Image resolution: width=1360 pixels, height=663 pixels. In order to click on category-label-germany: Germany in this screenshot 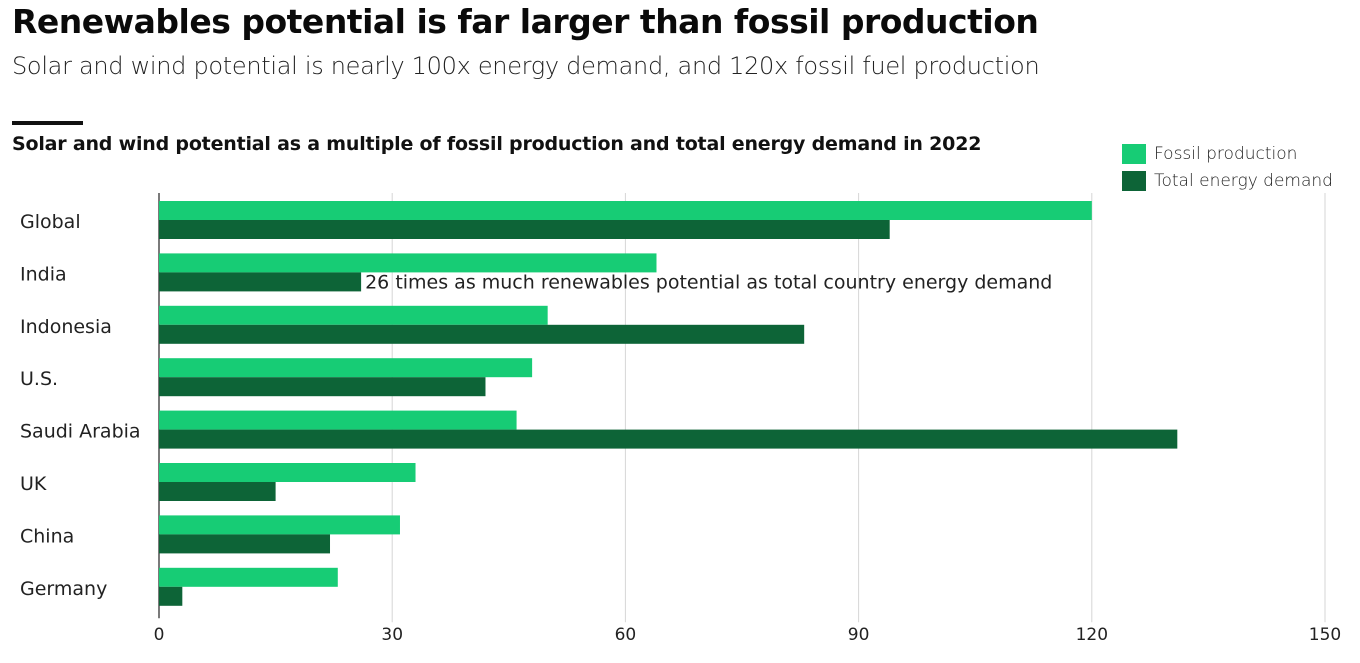, I will do `click(63, 589)`.